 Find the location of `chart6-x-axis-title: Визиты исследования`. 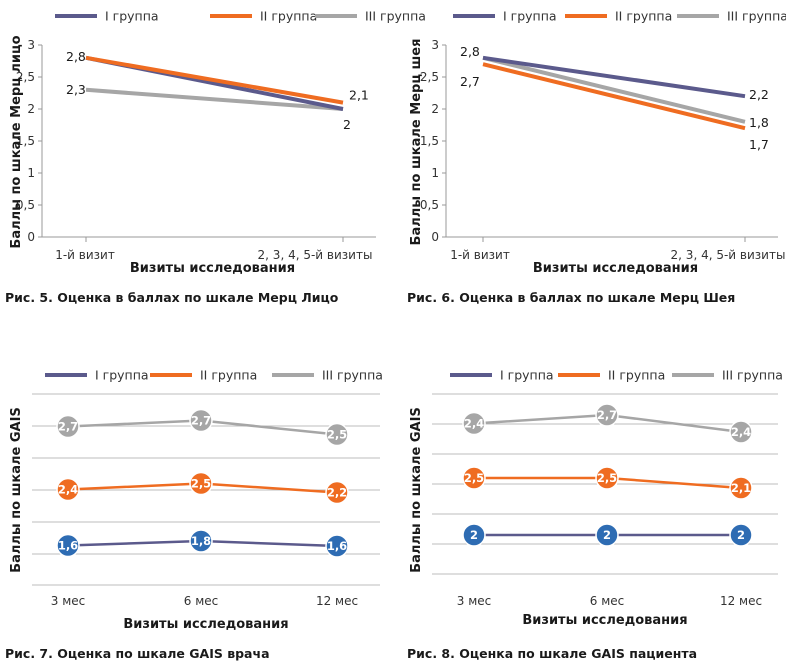

chart6-x-axis-title: Визиты исследования is located at coordinates (615, 268).